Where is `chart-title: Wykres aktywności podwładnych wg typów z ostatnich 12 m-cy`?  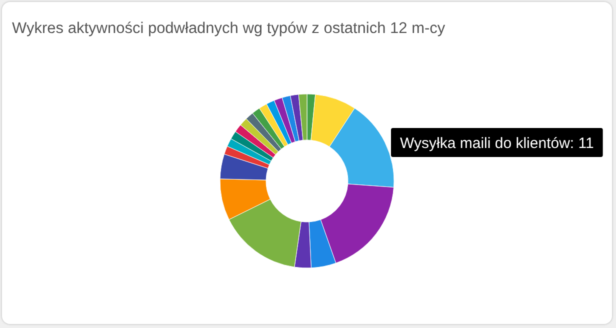 chart-title: Wykres aktywności podwładnych wg typów z ostatnich 12 m-cy is located at coordinates (229, 28).